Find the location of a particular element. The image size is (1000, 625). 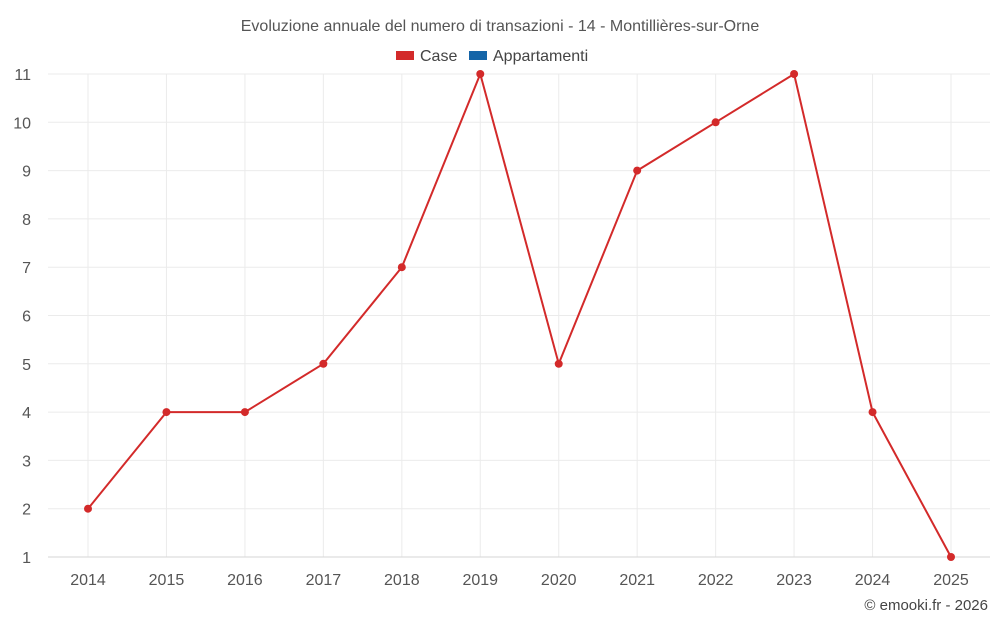

x-tick-label: 2019 is located at coordinates (480, 580).